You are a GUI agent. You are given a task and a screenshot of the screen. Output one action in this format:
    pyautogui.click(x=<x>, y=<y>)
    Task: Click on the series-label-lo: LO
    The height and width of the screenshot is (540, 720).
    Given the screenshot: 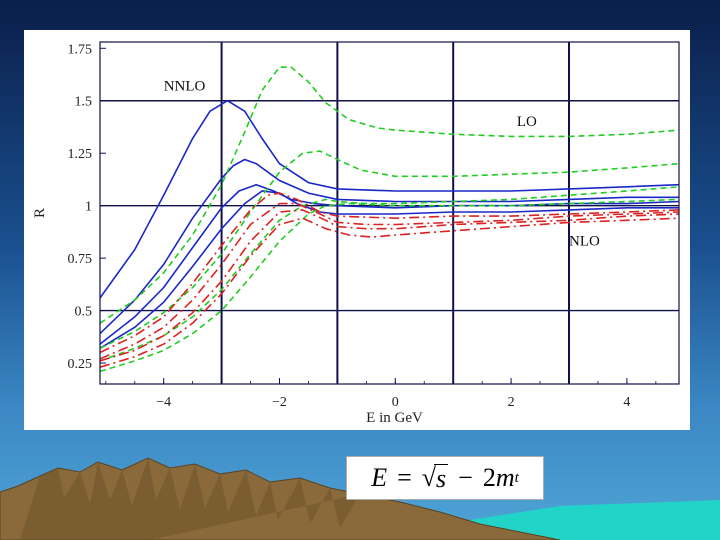 What is the action you would take?
    pyautogui.click(x=527, y=122)
    